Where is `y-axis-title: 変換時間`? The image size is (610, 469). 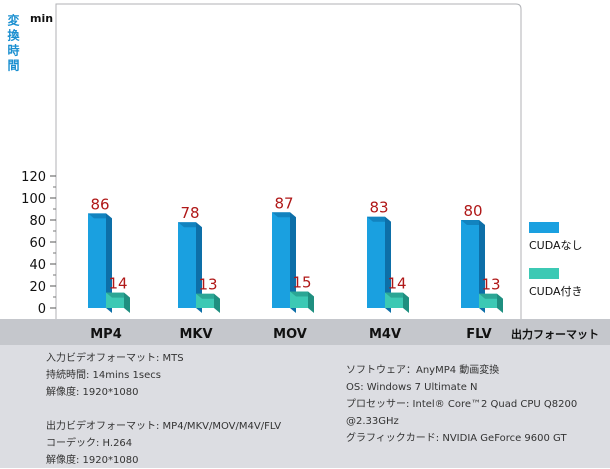 y-axis-title: 変換時間 is located at coordinates (13, 43).